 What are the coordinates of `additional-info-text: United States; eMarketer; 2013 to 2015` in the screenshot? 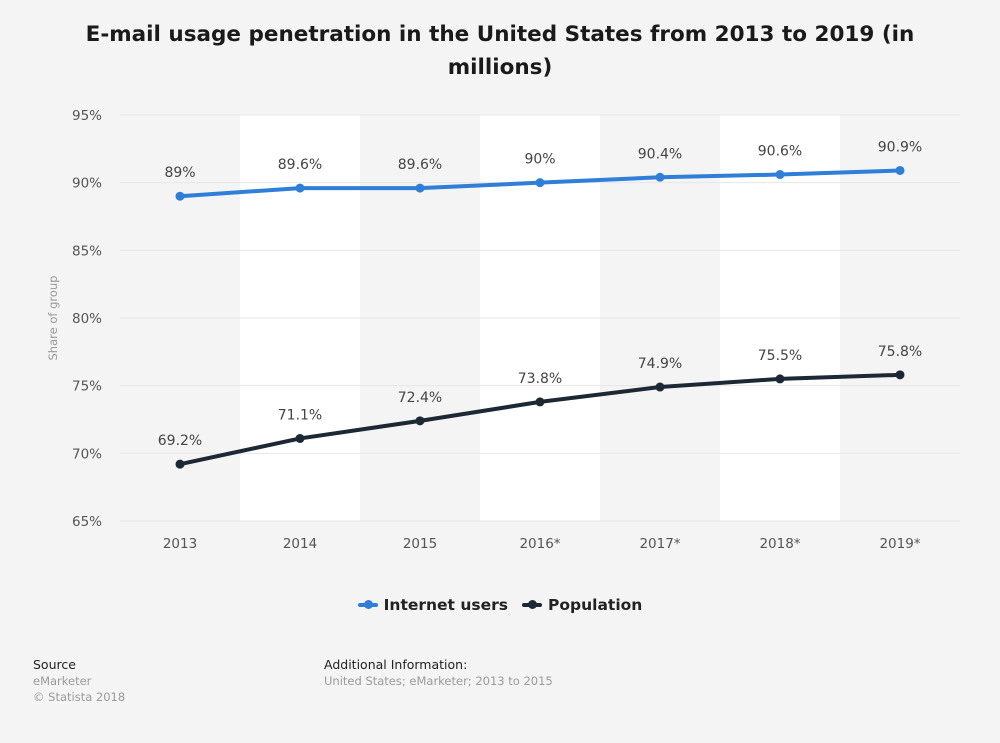 It's located at (438, 681).